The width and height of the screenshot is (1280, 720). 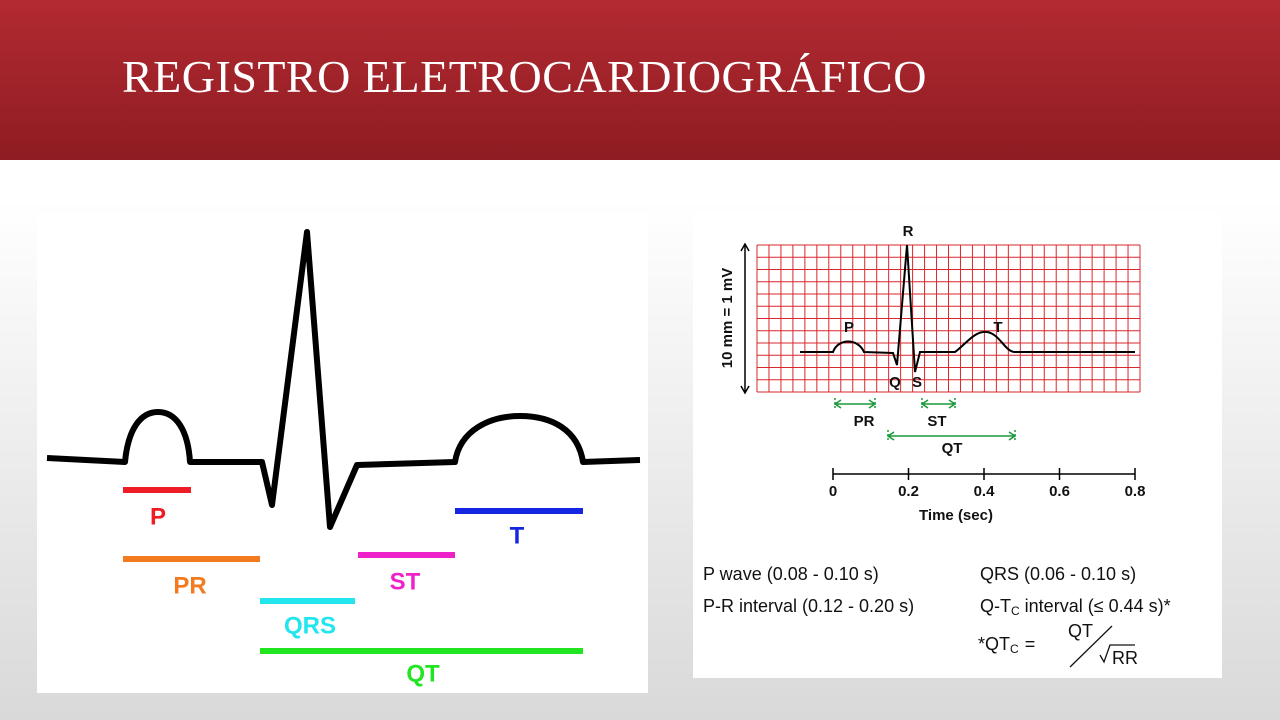 I want to click on p-label: P, so click(x=158, y=516).